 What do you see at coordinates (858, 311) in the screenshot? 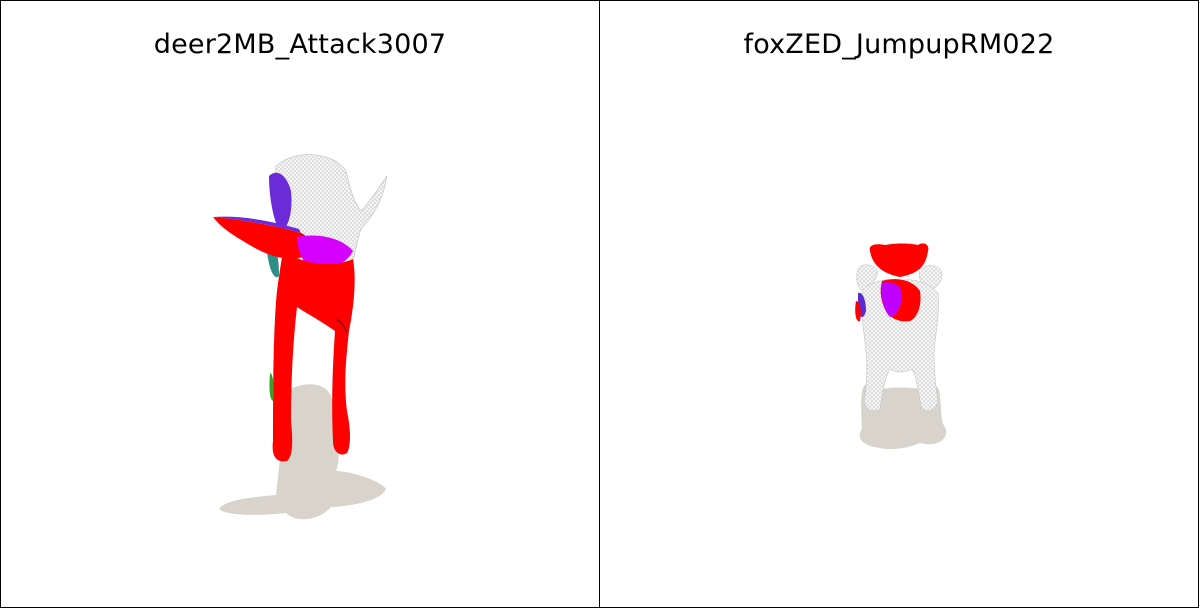
I see `fox-side-red` at bounding box center [858, 311].